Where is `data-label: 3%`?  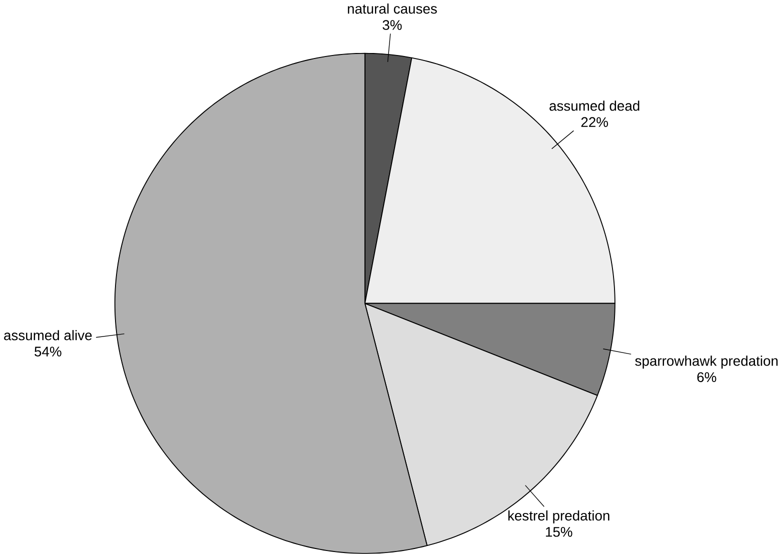 data-label: 3% is located at coordinates (392, 25).